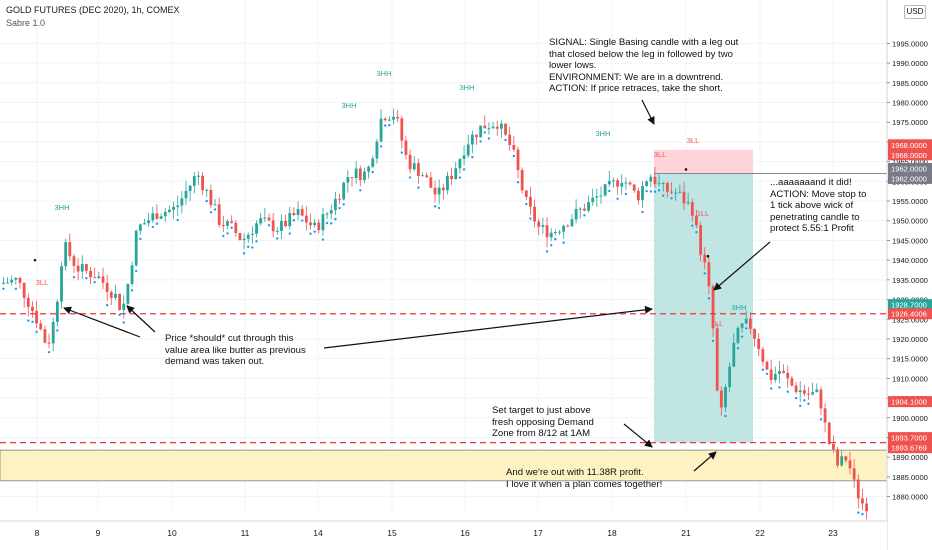  What do you see at coordinates (910, 260) in the screenshot?
I see `y-tick-label: 1940.0000` at bounding box center [910, 260].